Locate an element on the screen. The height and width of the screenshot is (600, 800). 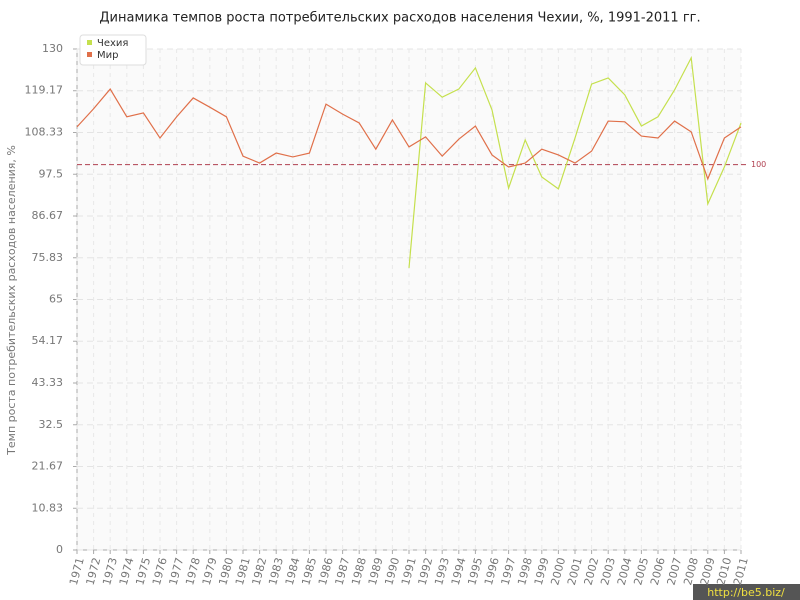
watermark: http://be5.biz/ is located at coordinates (746, 592).